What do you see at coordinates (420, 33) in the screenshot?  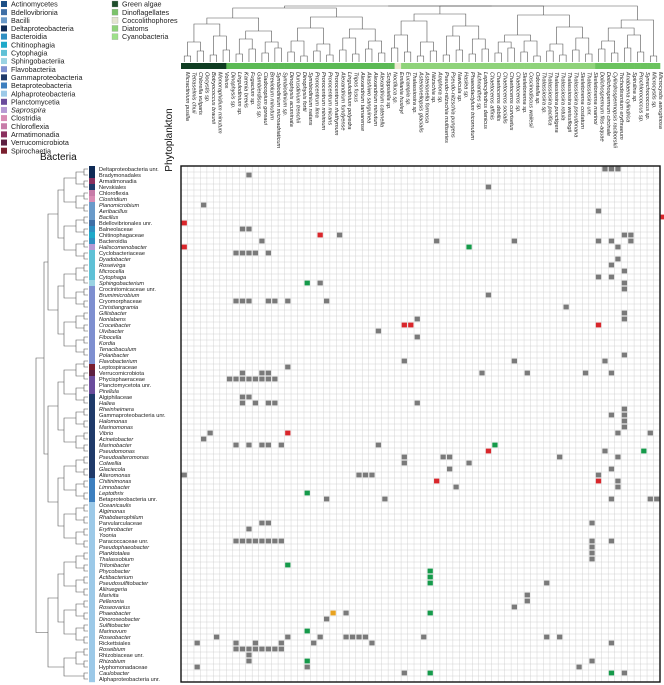 I see `phytoplankton-dendrogram` at bounding box center [420, 33].